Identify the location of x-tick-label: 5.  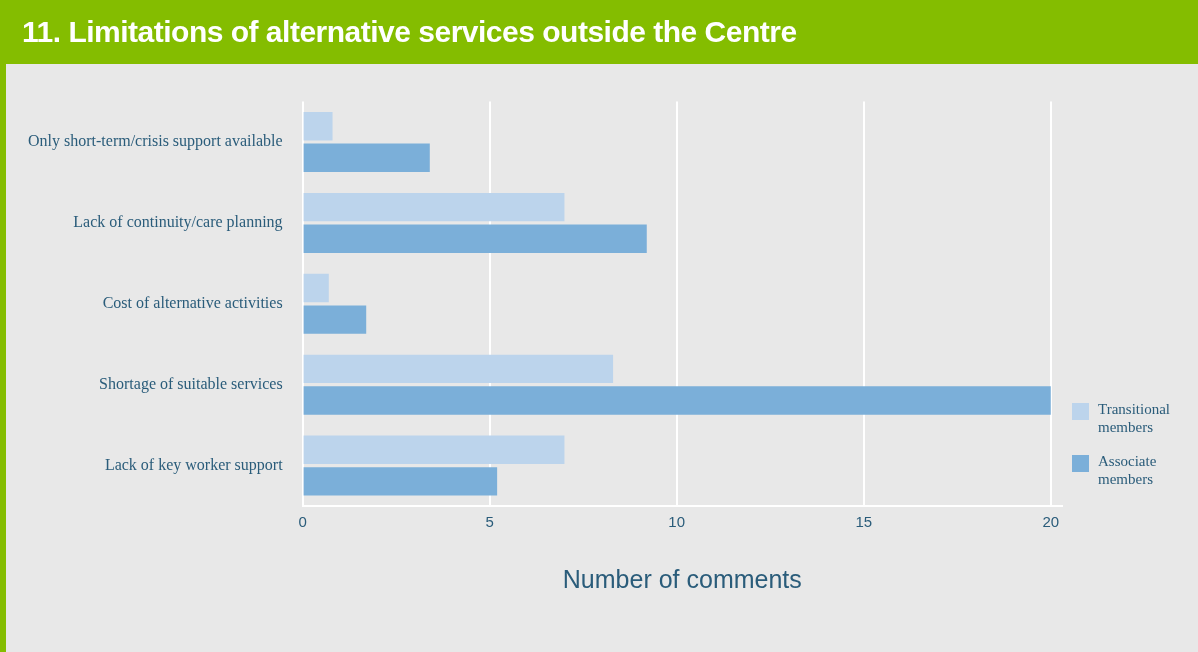
(489, 522).